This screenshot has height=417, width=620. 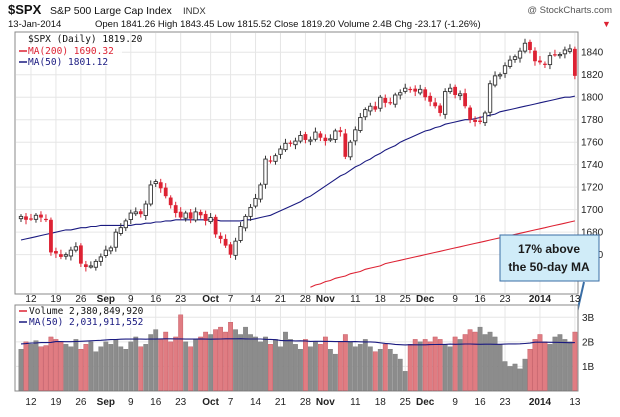 What do you see at coordinates (231, 402) in the screenshot?
I see `x-tick-label: 7` at bounding box center [231, 402].